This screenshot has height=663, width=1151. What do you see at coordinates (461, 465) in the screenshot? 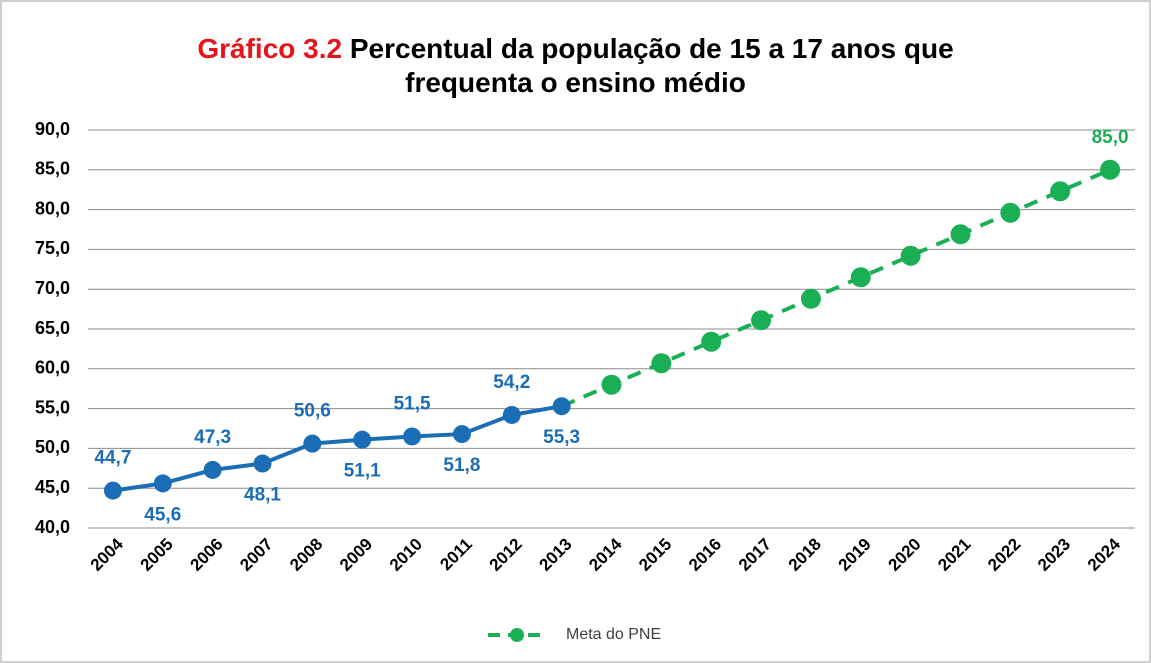
I see `data-label: 51,8` at bounding box center [461, 465].